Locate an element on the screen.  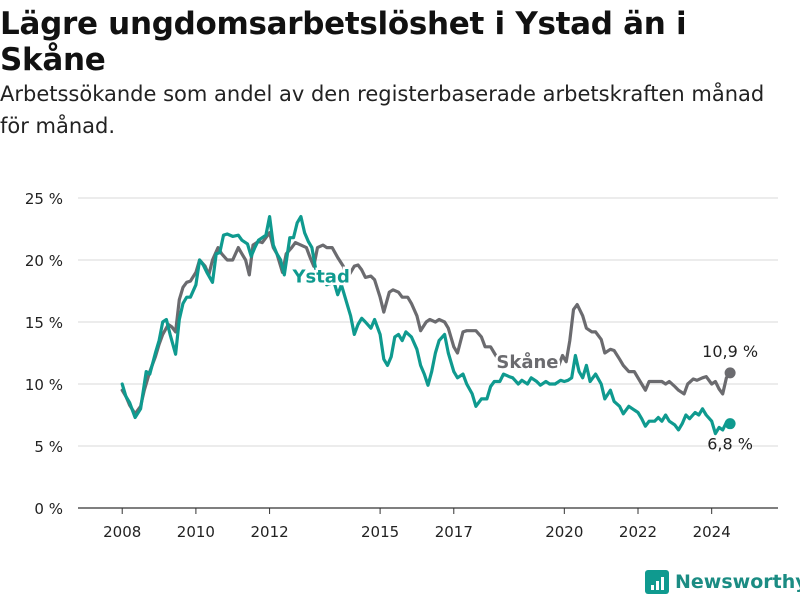
end-value-label-skane: 10,9 % is located at coordinates (730, 351).